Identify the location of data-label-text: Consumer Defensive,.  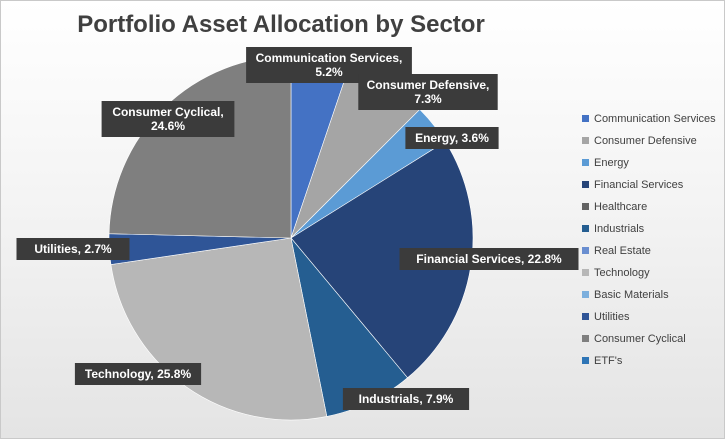
(428, 85).